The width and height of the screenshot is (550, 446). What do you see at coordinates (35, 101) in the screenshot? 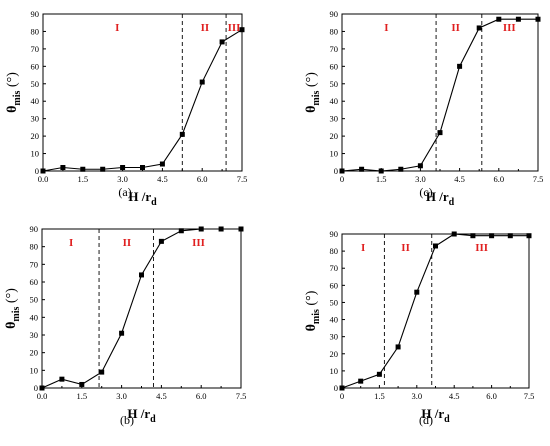
I see `y-tick-label: 40` at bounding box center [35, 101].